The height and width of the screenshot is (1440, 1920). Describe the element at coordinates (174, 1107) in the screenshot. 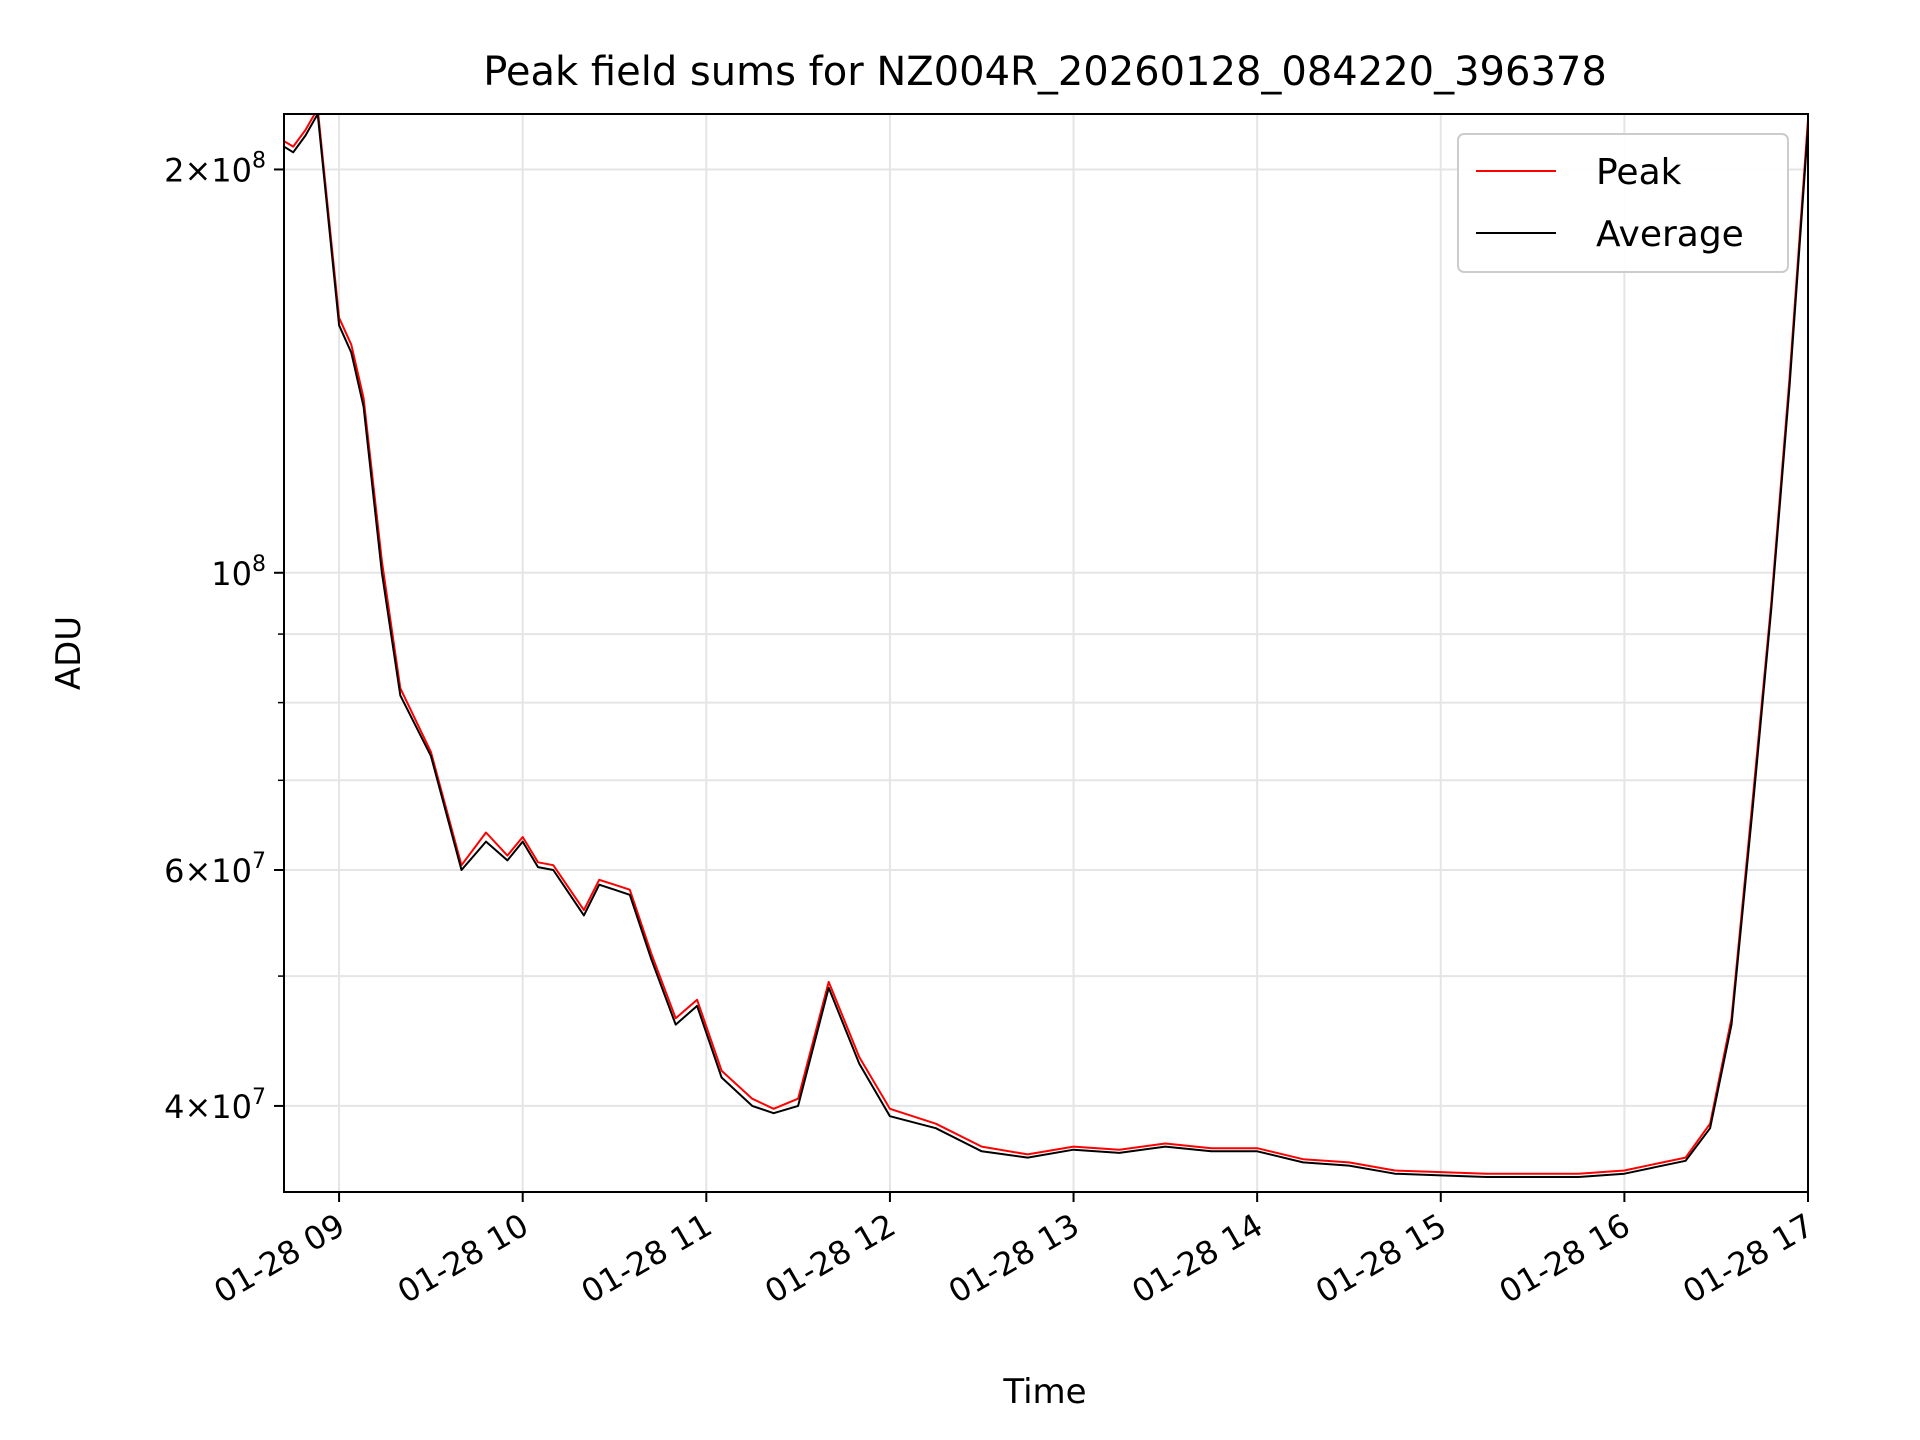

I see `y-tick-mantissa: 4` at that location.